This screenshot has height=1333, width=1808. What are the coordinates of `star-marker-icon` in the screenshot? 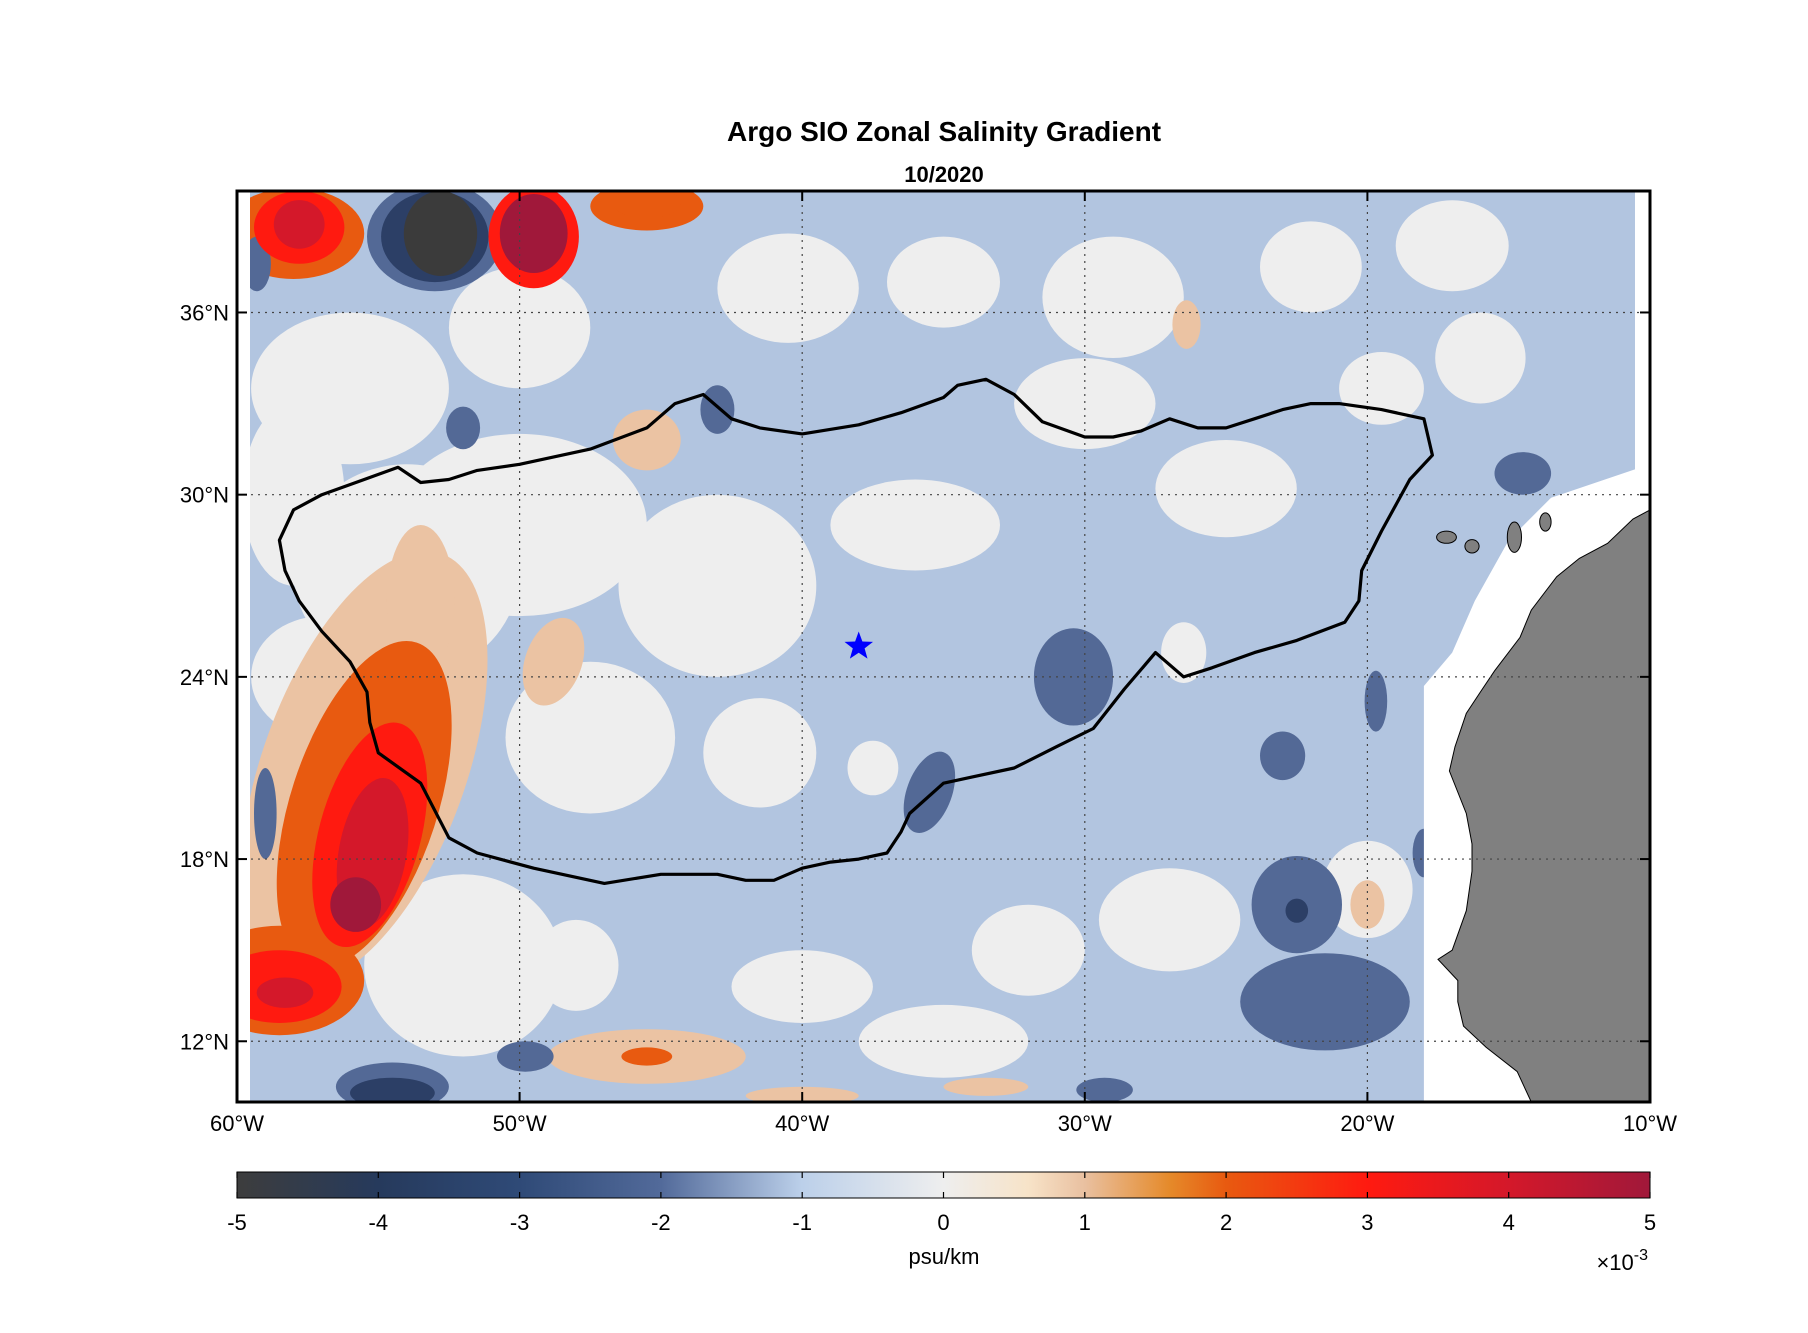 It's located at (858, 645).